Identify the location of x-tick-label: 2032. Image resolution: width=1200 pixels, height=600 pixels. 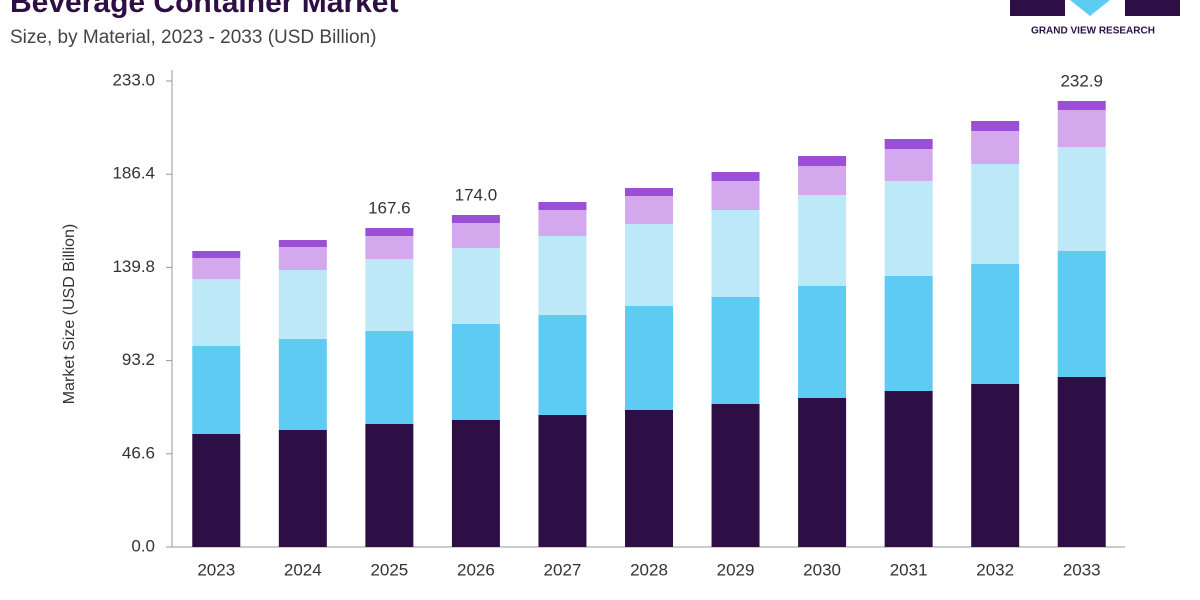
(995, 569).